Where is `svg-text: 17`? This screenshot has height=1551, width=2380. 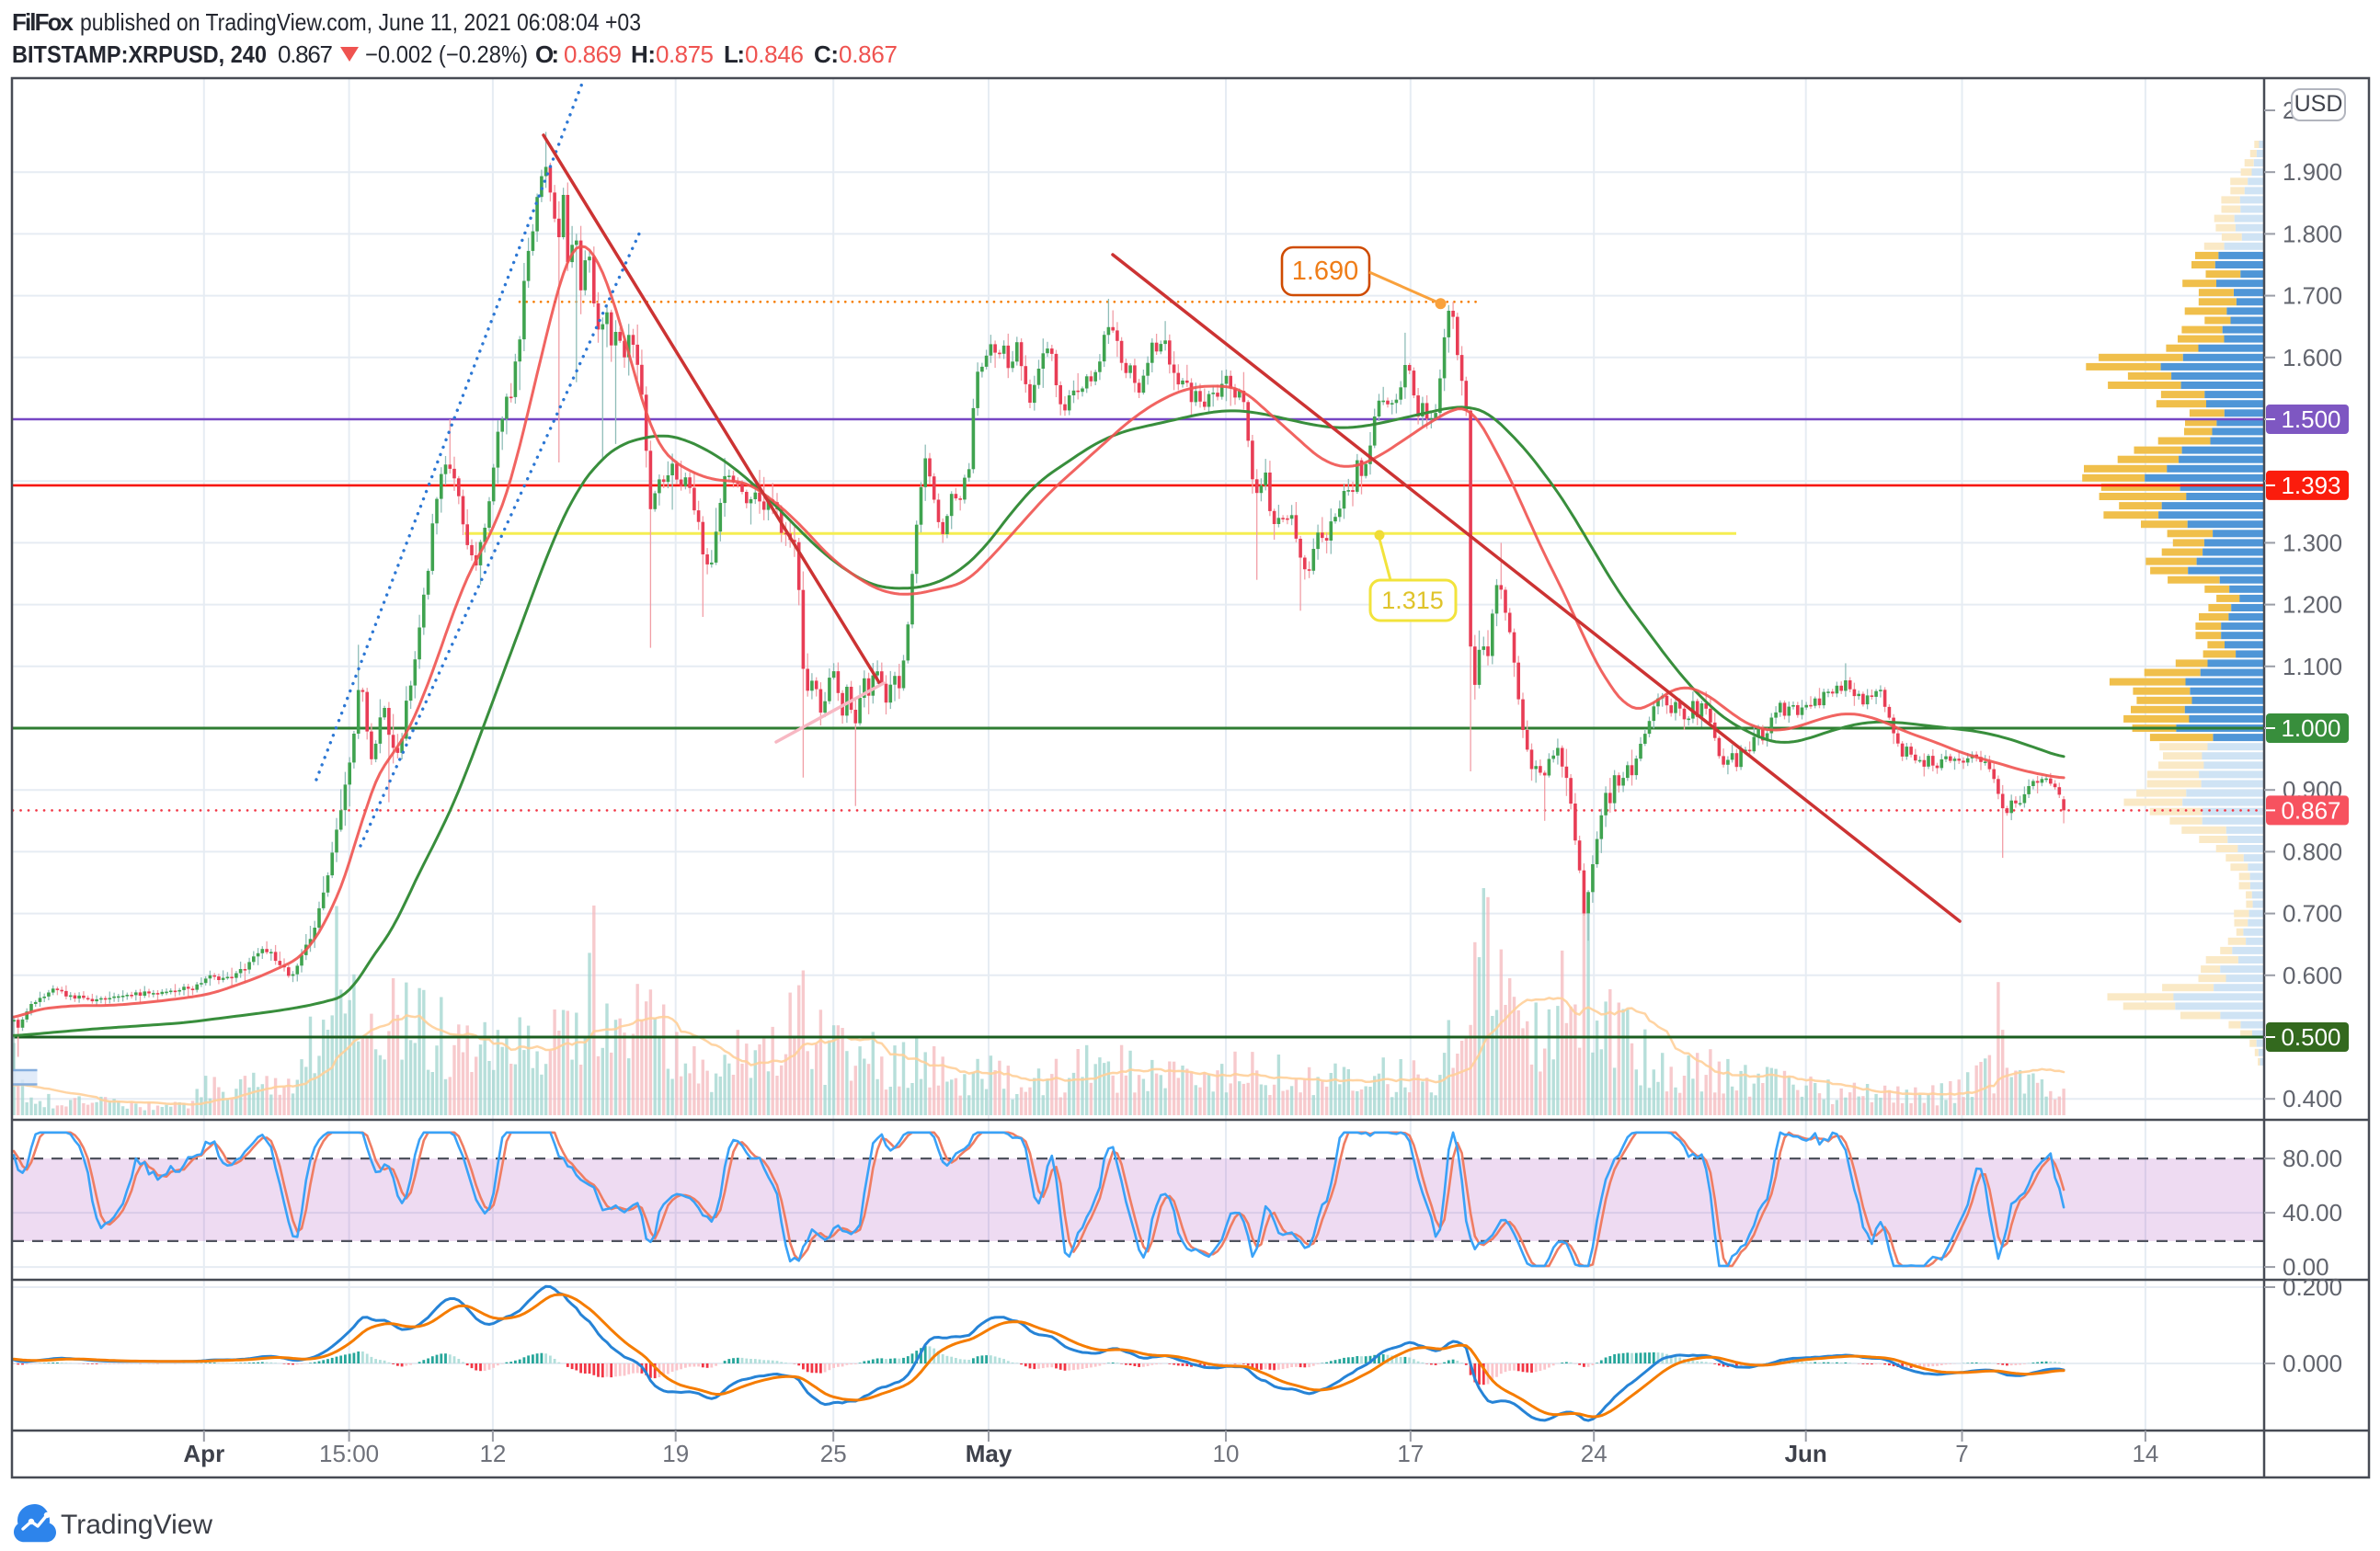
svg-text: 17 is located at coordinates (1410, 1454).